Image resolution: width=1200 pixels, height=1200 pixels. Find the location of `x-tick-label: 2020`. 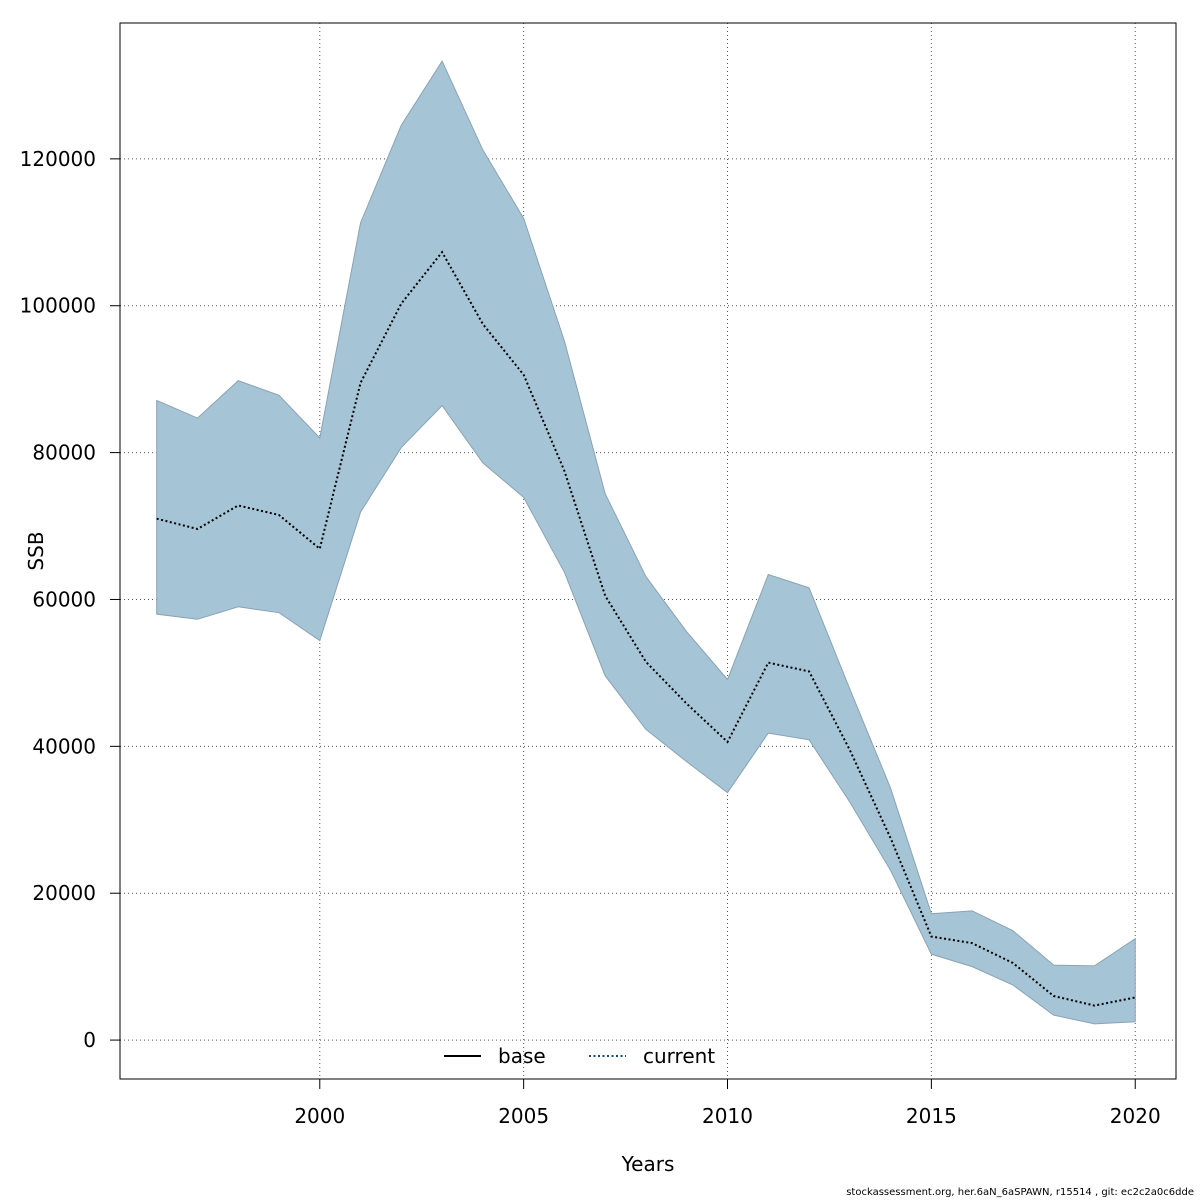

x-tick-label: 2020 is located at coordinates (1135, 1116).